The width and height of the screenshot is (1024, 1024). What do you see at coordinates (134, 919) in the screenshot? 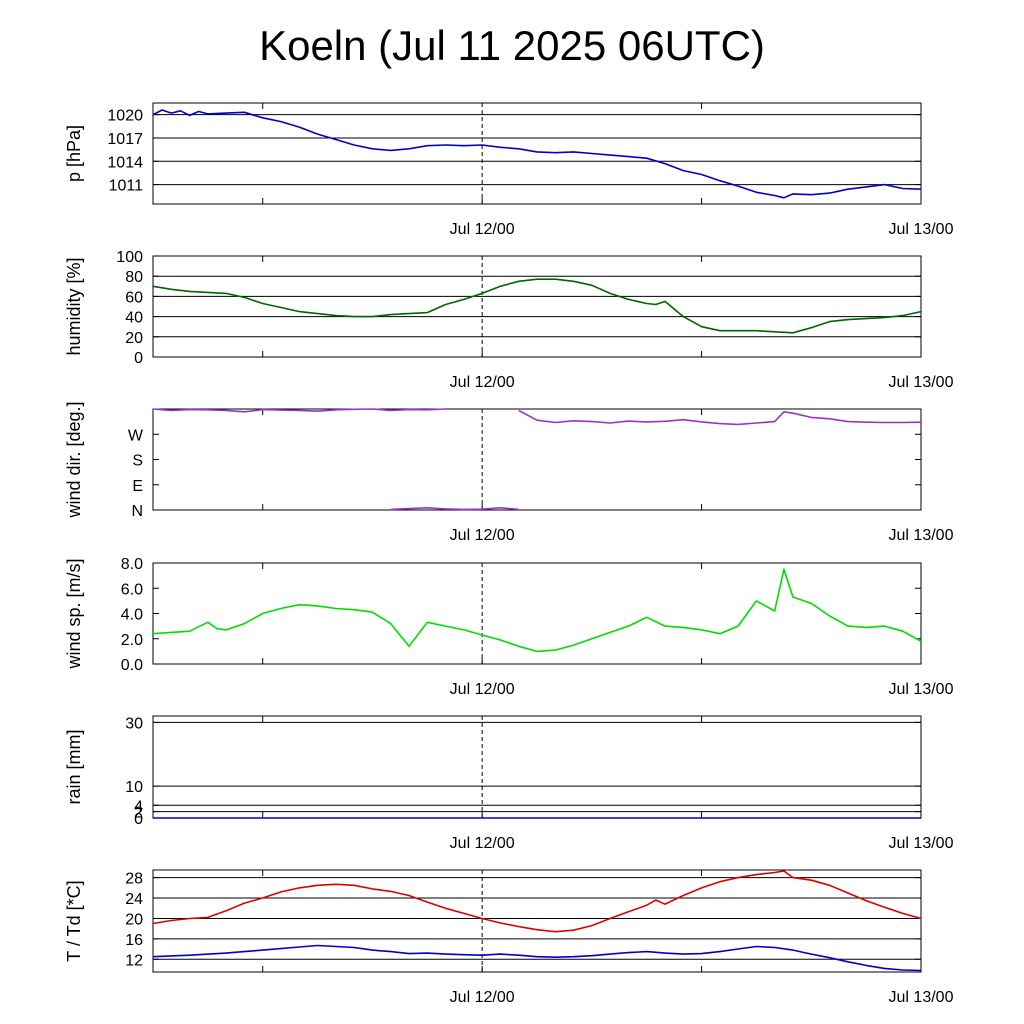
I see `panel-6-ytick-label-2: 20` at bounding box center [134, 919].